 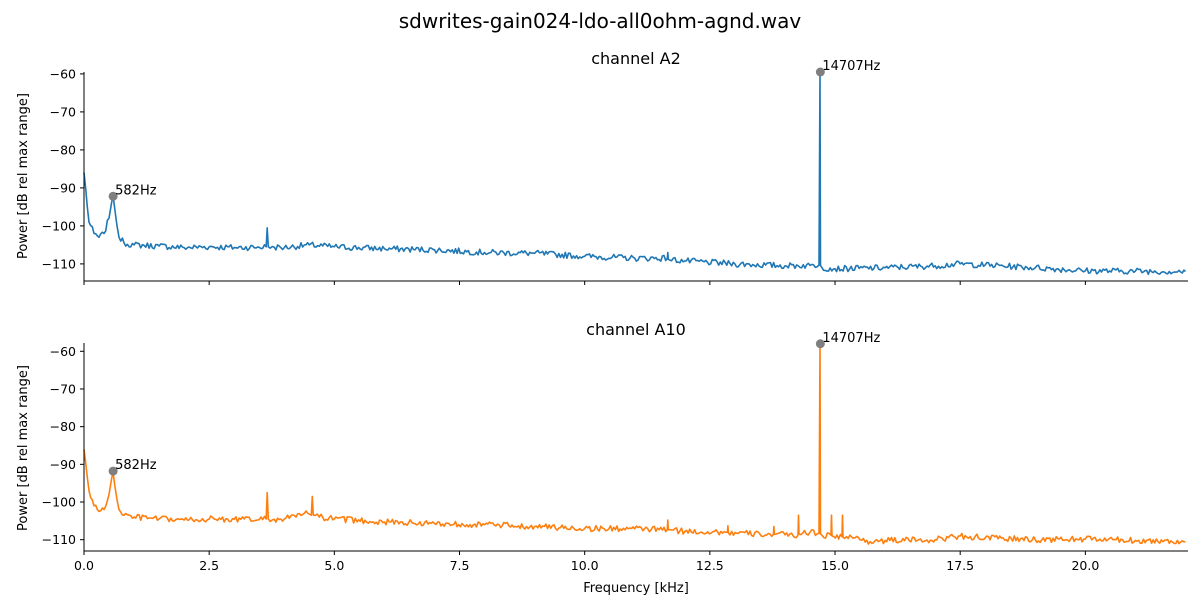 I want to click on peak-label-a2-1: 14707Hz, so click(x=851, y=66).